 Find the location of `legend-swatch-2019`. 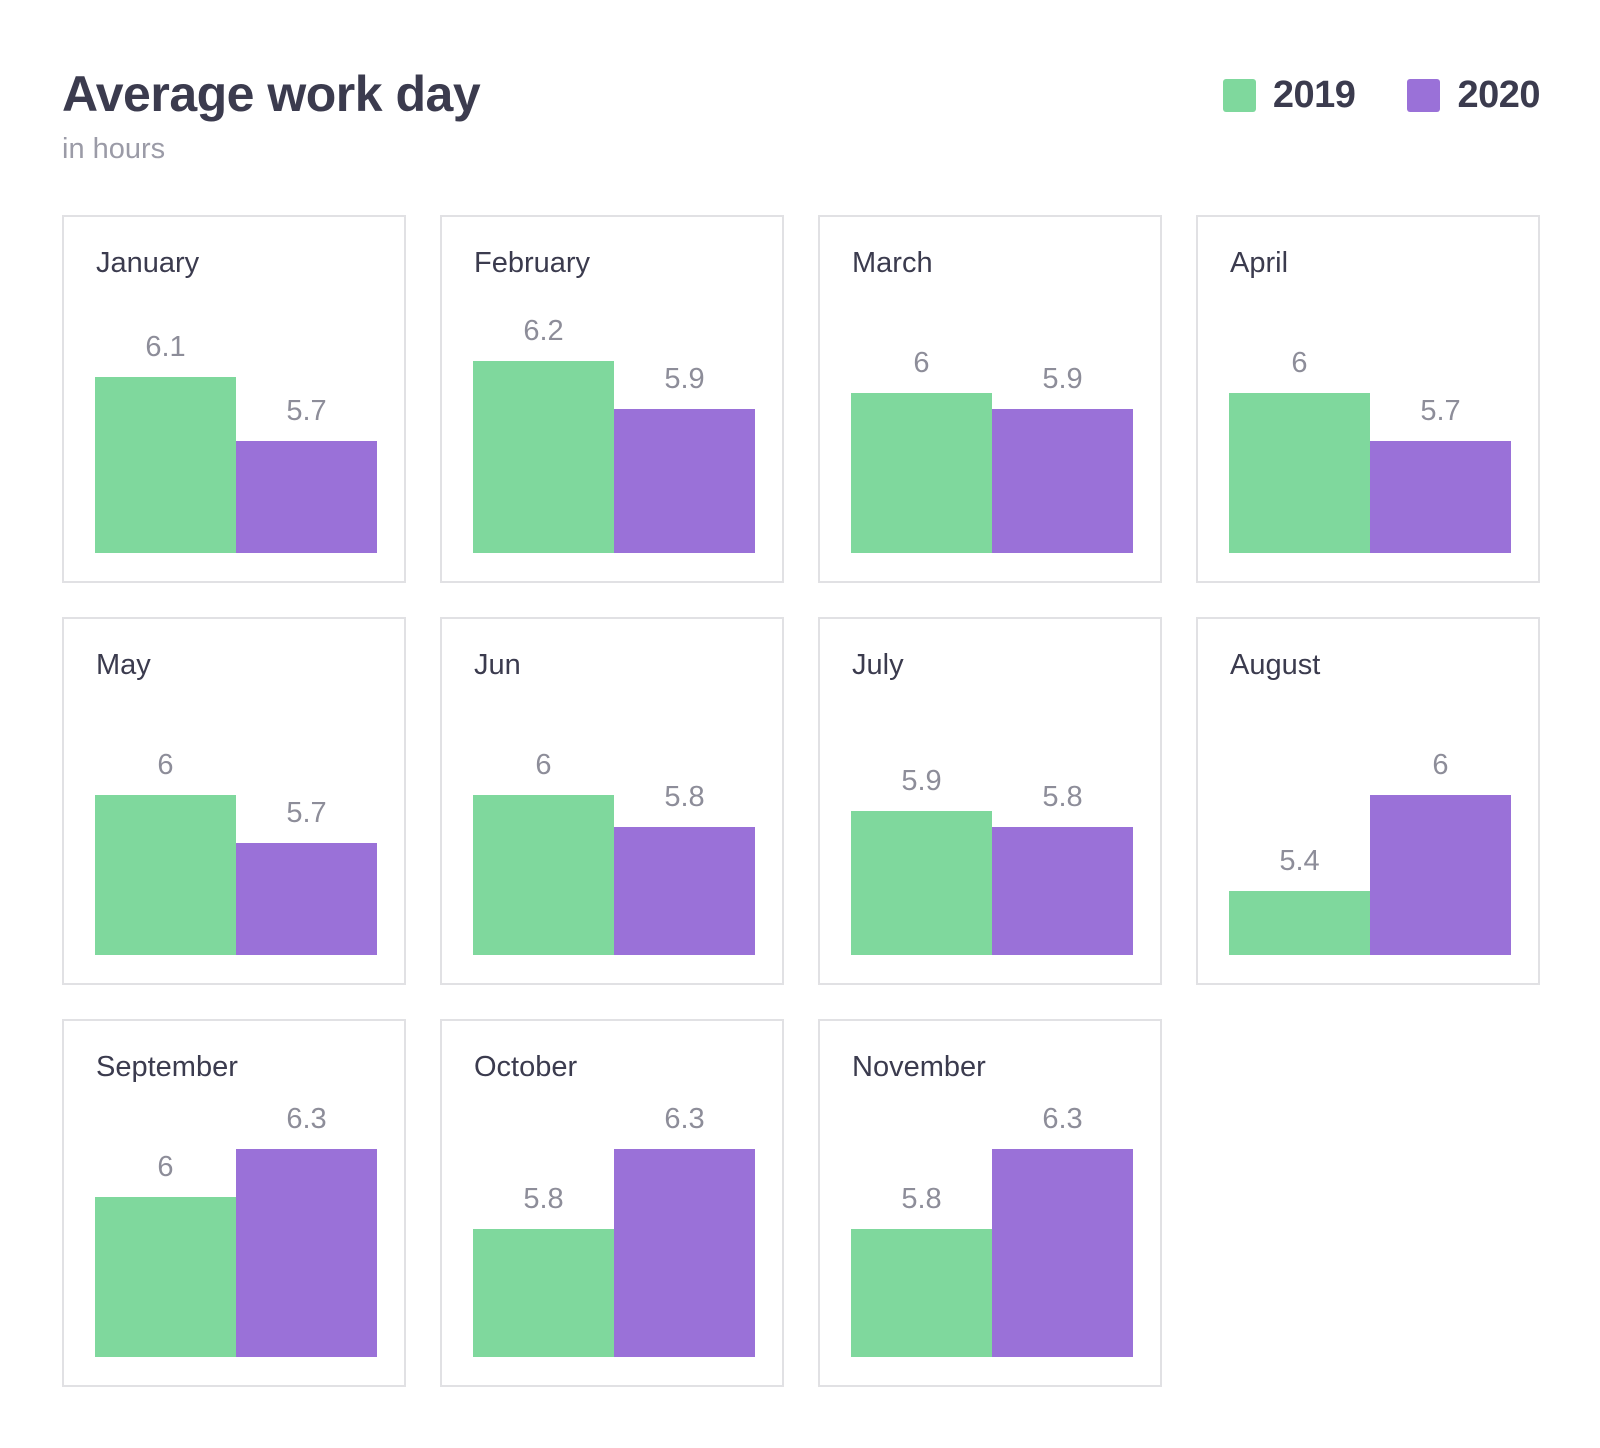

legend-swatch-2019 is located at coordinates (1239, 95).